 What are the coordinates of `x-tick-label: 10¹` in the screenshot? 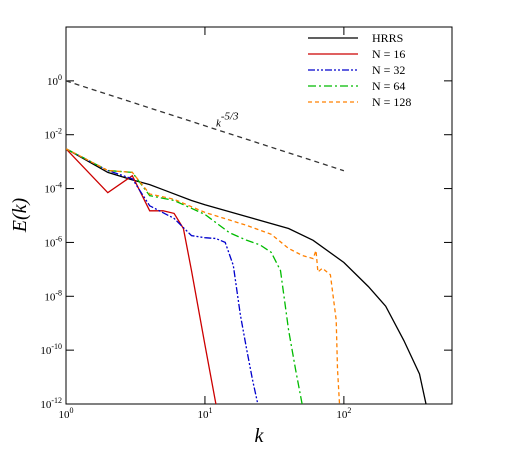 It's located at (204, 413).